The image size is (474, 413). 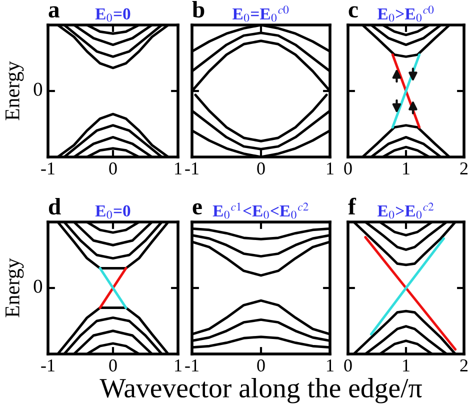 What do you see at coordinates (54, 12) in the screenshot?
I see `text: a` at bounding box center [54, 12].